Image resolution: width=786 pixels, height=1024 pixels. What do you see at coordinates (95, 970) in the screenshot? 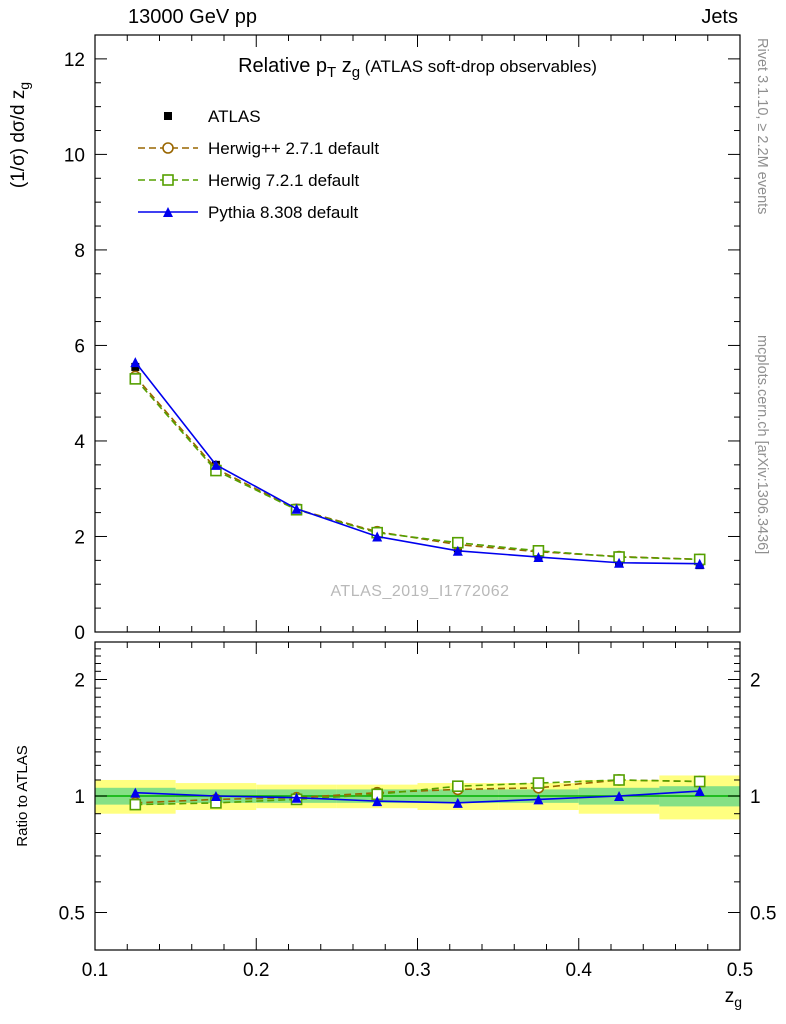
I see `xtick-label: 0.1` at bounding box center [95, 970].